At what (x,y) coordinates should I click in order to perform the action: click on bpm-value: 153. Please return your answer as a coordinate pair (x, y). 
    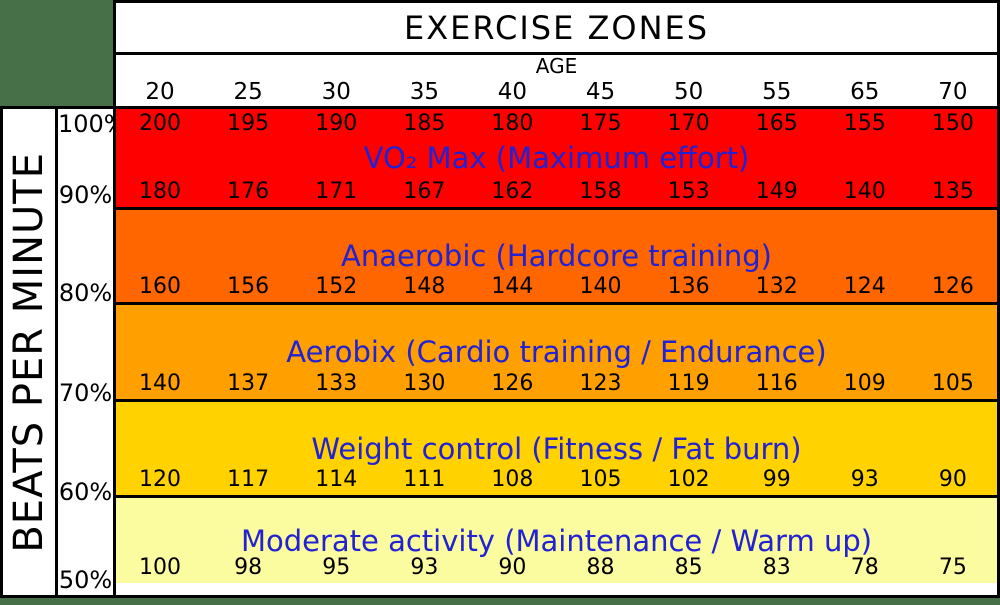
    Looking at the image, I should click on (688, 191).